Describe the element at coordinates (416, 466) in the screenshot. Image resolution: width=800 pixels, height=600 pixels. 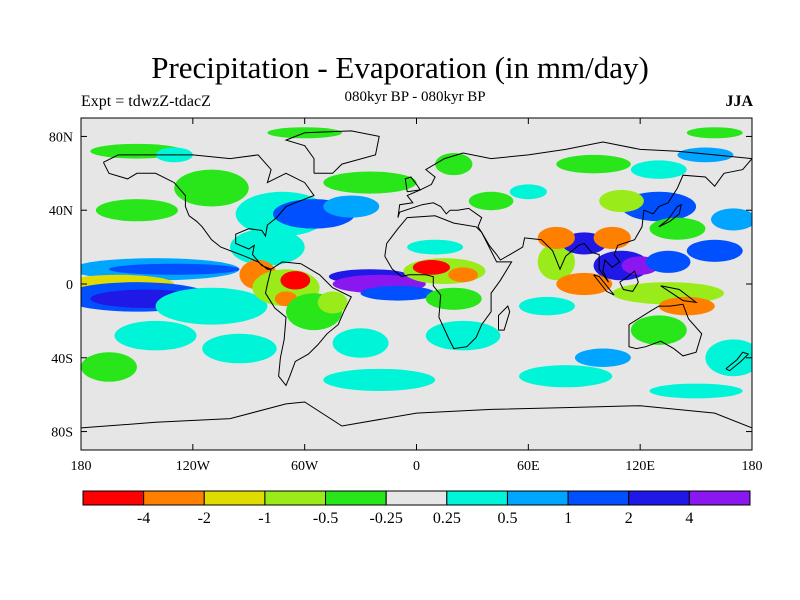
I see `lon-tick-label: 0` at that location.